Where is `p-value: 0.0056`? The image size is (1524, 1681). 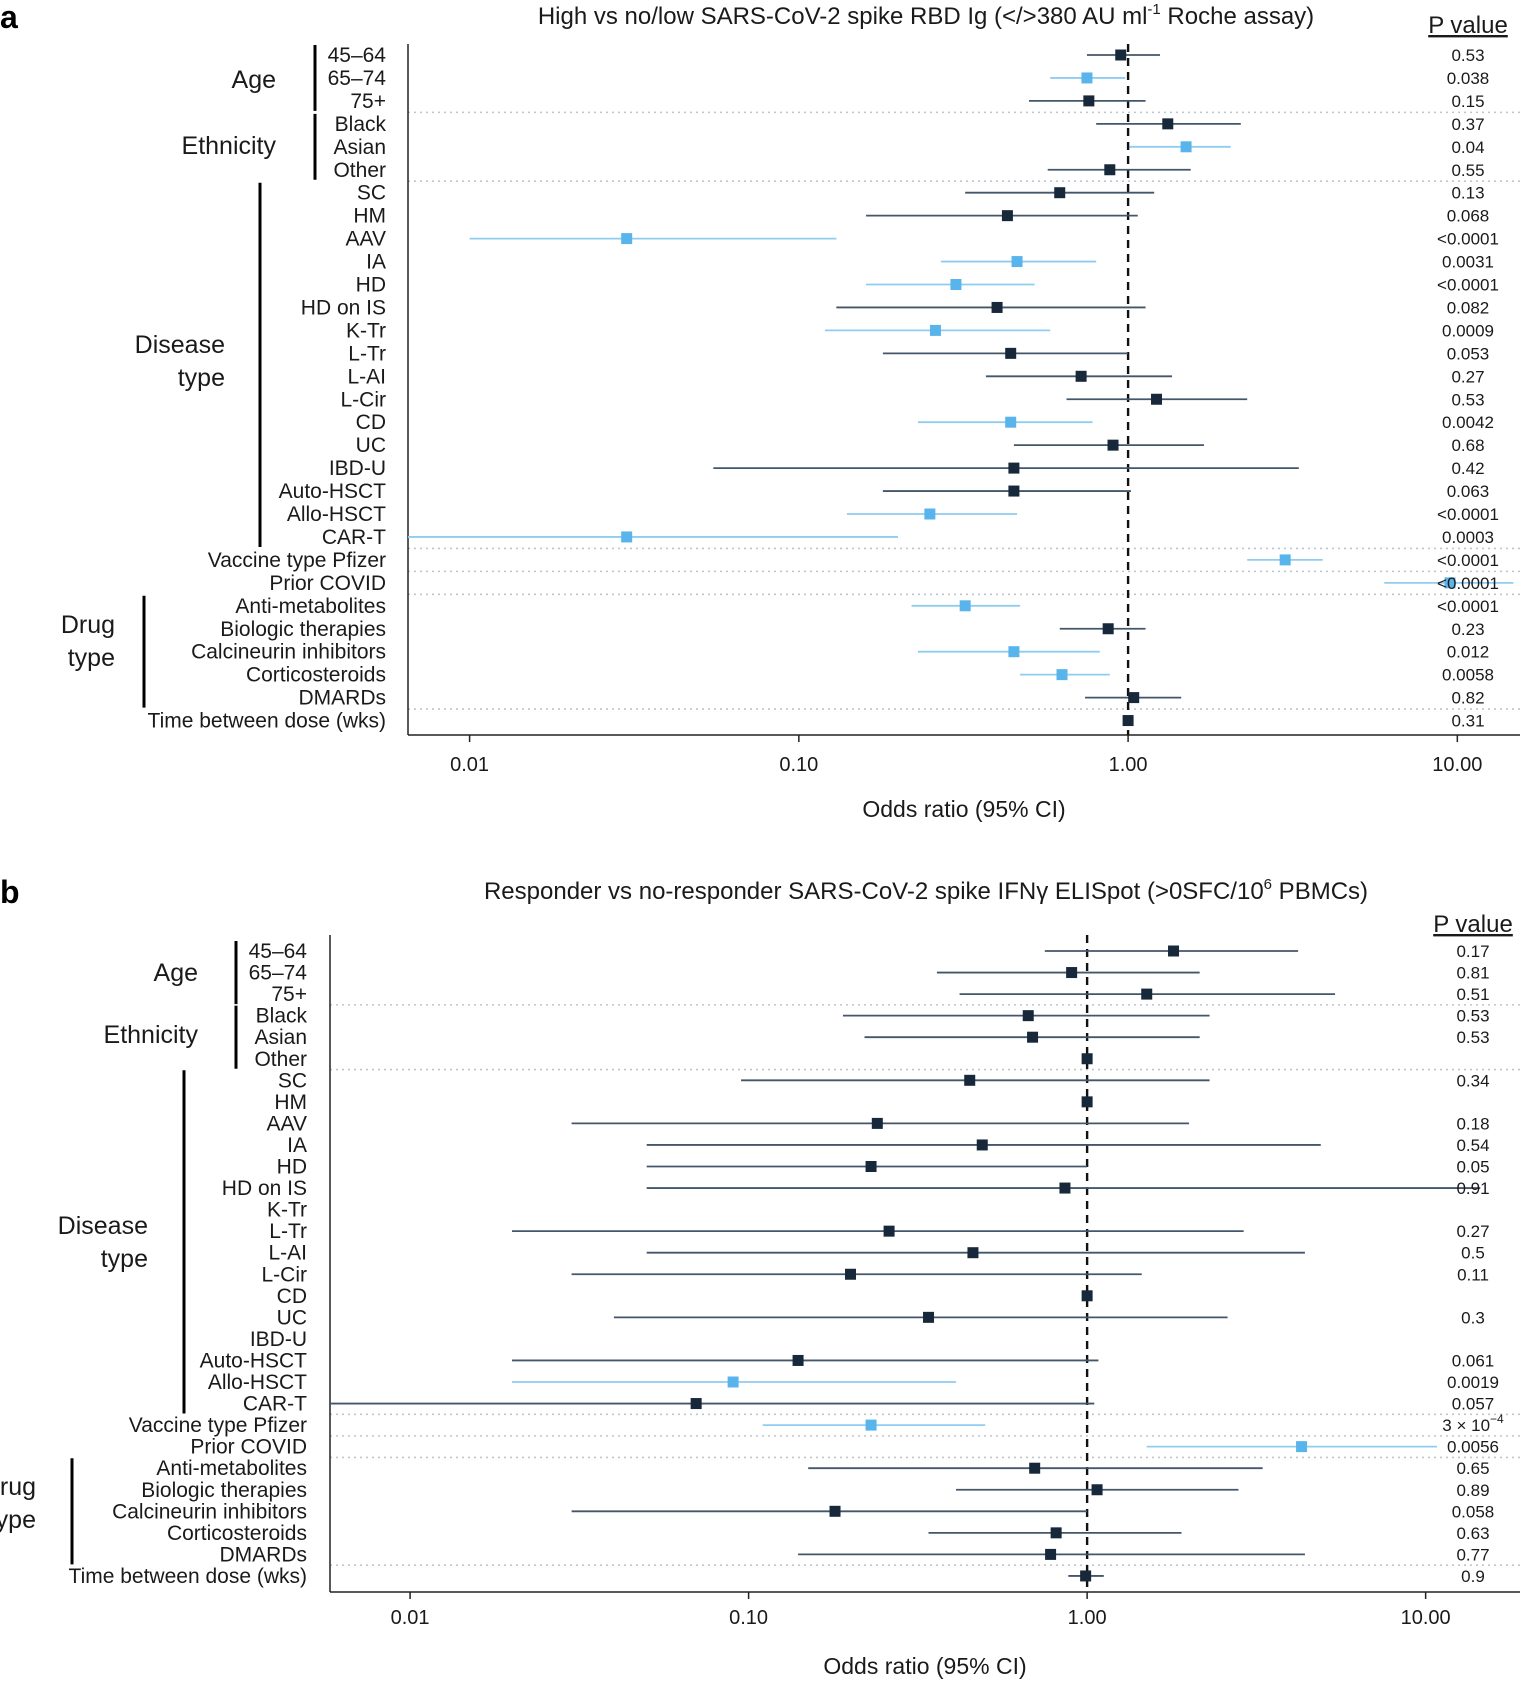
p-value: 0.0056 is located at coordinates (1473, 1447).